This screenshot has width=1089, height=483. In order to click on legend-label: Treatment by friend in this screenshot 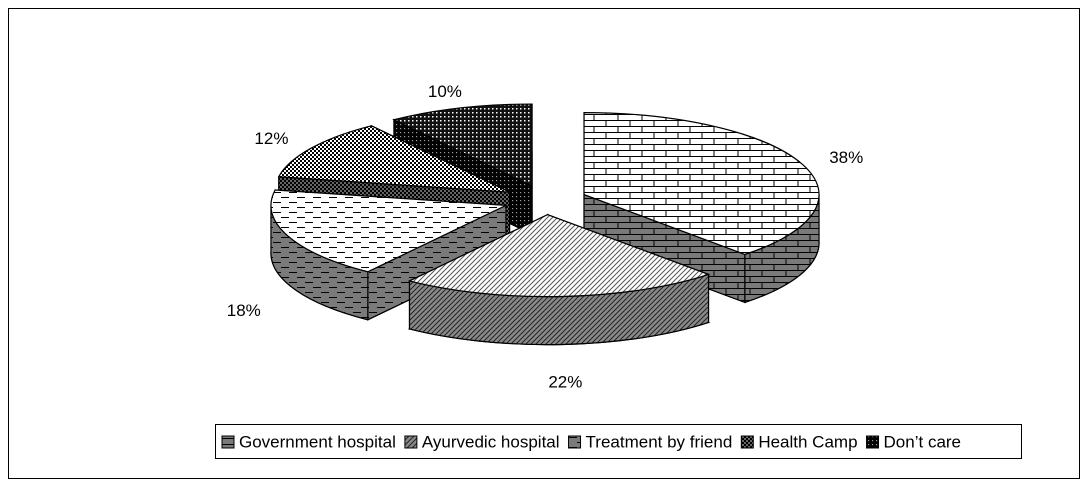, I will do `click(659, 441)`.